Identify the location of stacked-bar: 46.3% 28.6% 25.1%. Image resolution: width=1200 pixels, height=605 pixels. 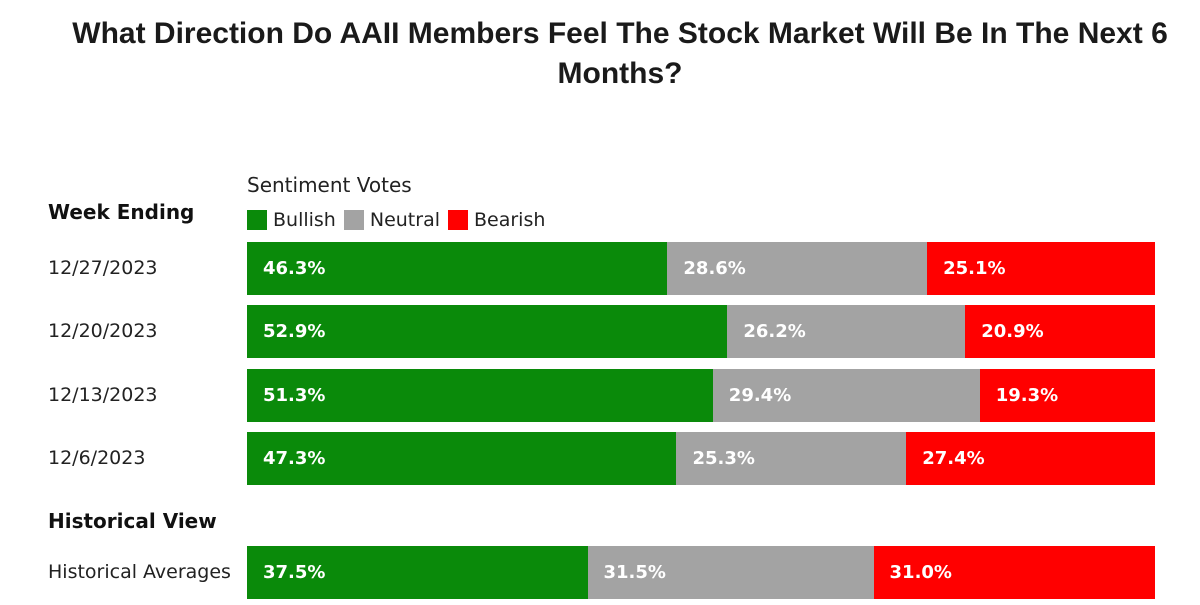
(701, 268).